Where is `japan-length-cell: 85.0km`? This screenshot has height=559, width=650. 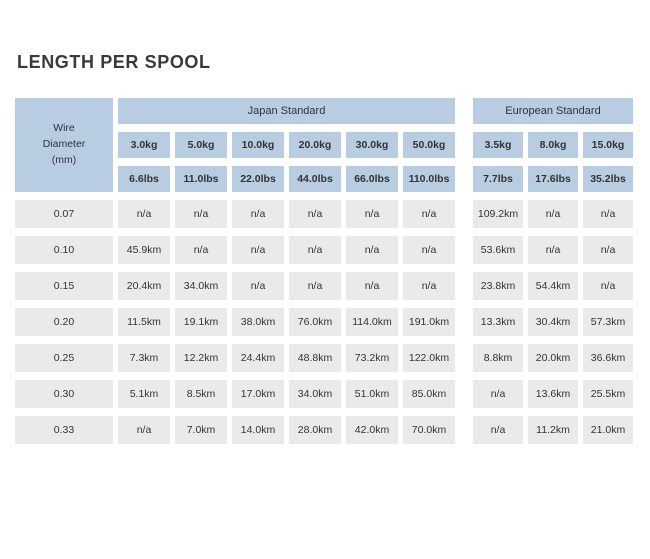
japan-length-cell: 85.0km is located at coordinates (429, 394).